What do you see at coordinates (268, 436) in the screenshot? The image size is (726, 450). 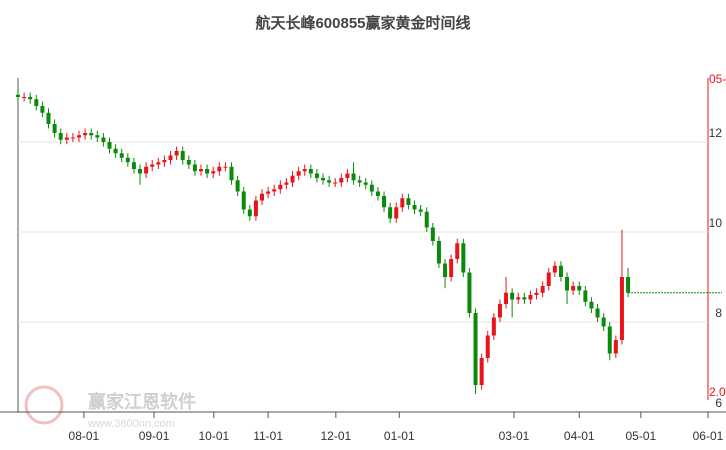 I see `x-tick-label: 11-01` at bounding box center [268, 436].